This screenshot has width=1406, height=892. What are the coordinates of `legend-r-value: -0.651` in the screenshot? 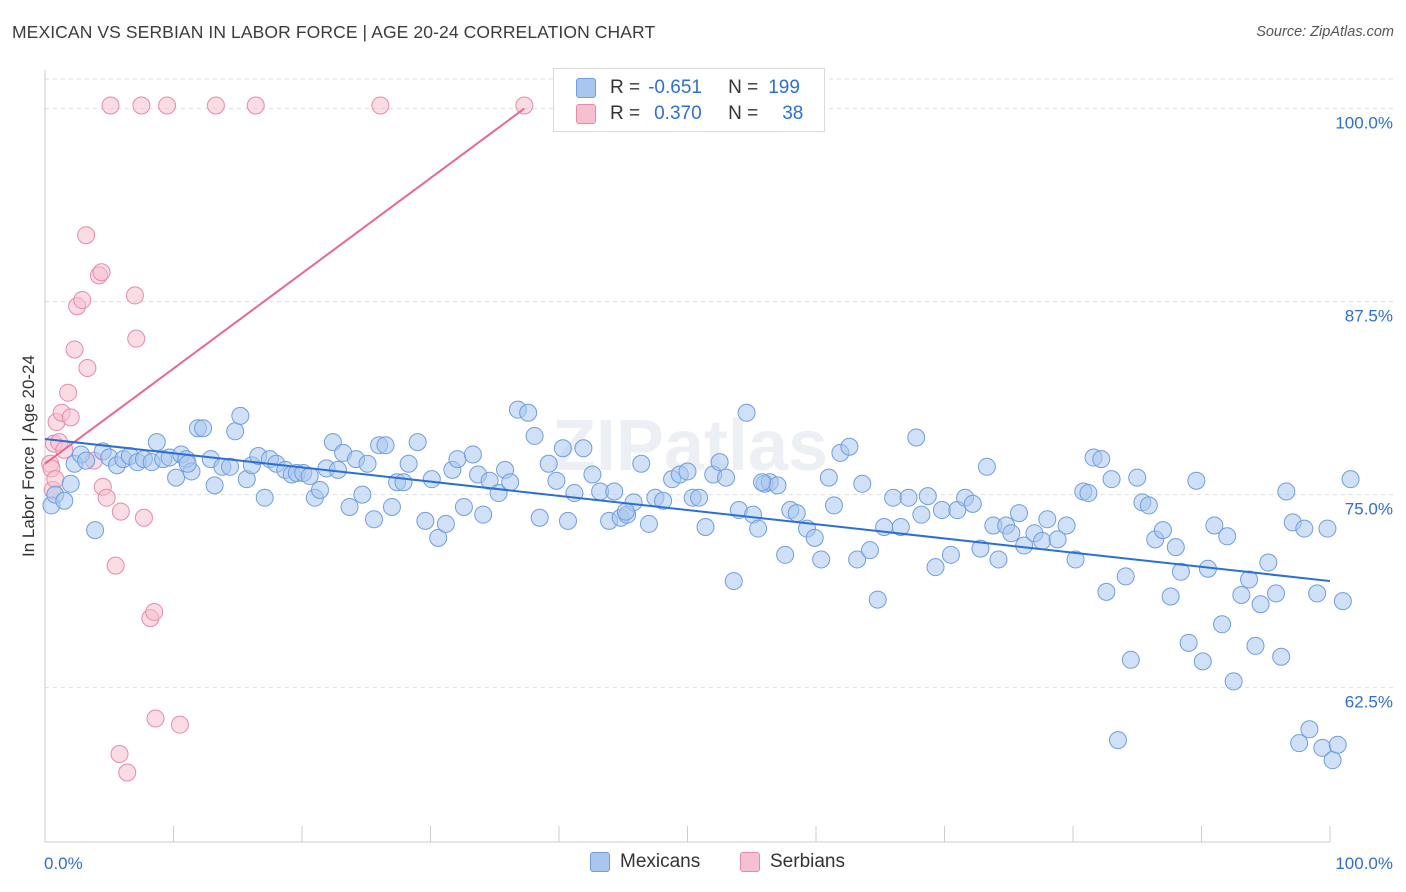 It's located at (675, 87).